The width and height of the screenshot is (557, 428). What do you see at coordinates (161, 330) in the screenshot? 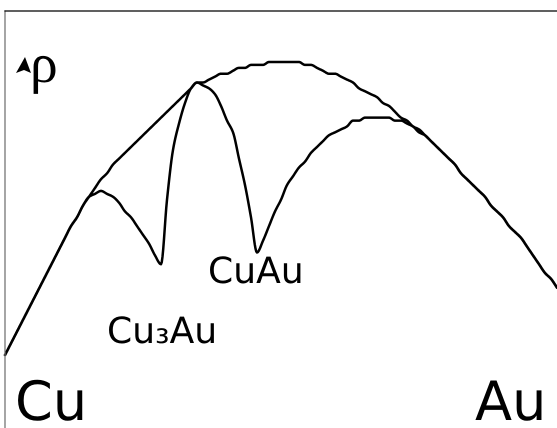
I see `annotation: Cu₃Au` at bounding box center [161, 330].